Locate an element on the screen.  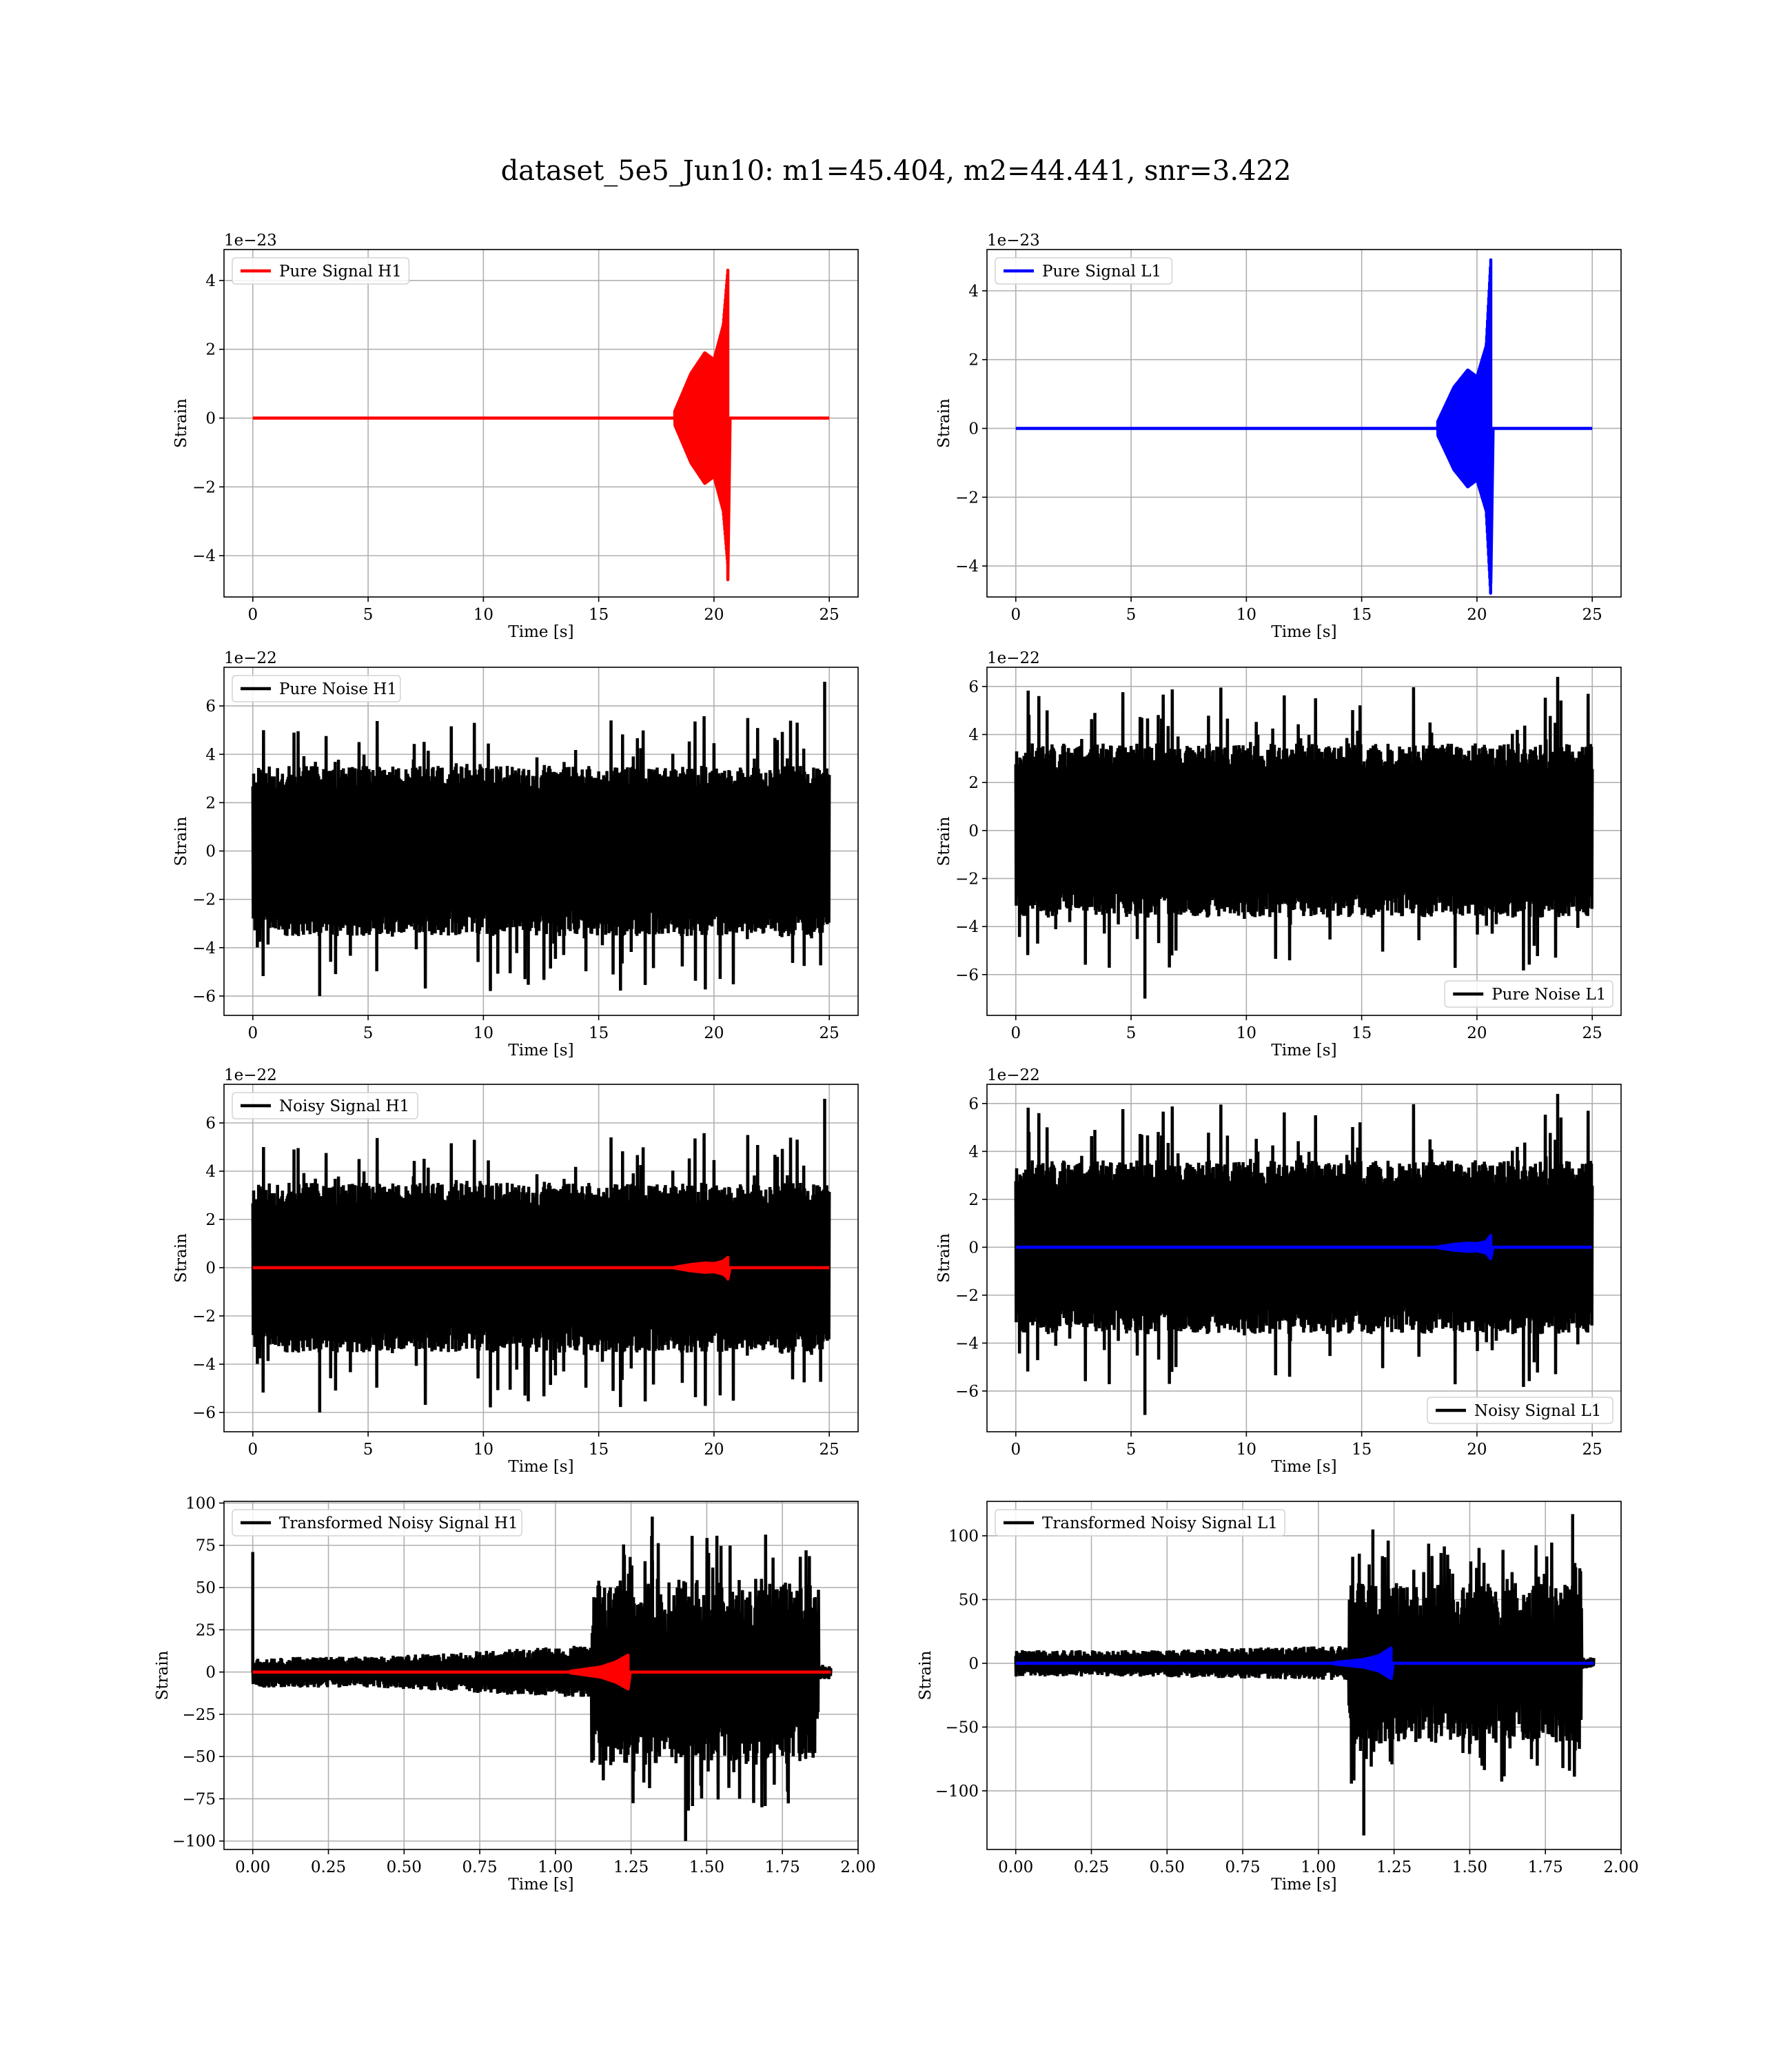
legend: Noisy Signal H1 is located at coordinates (325, 1105).